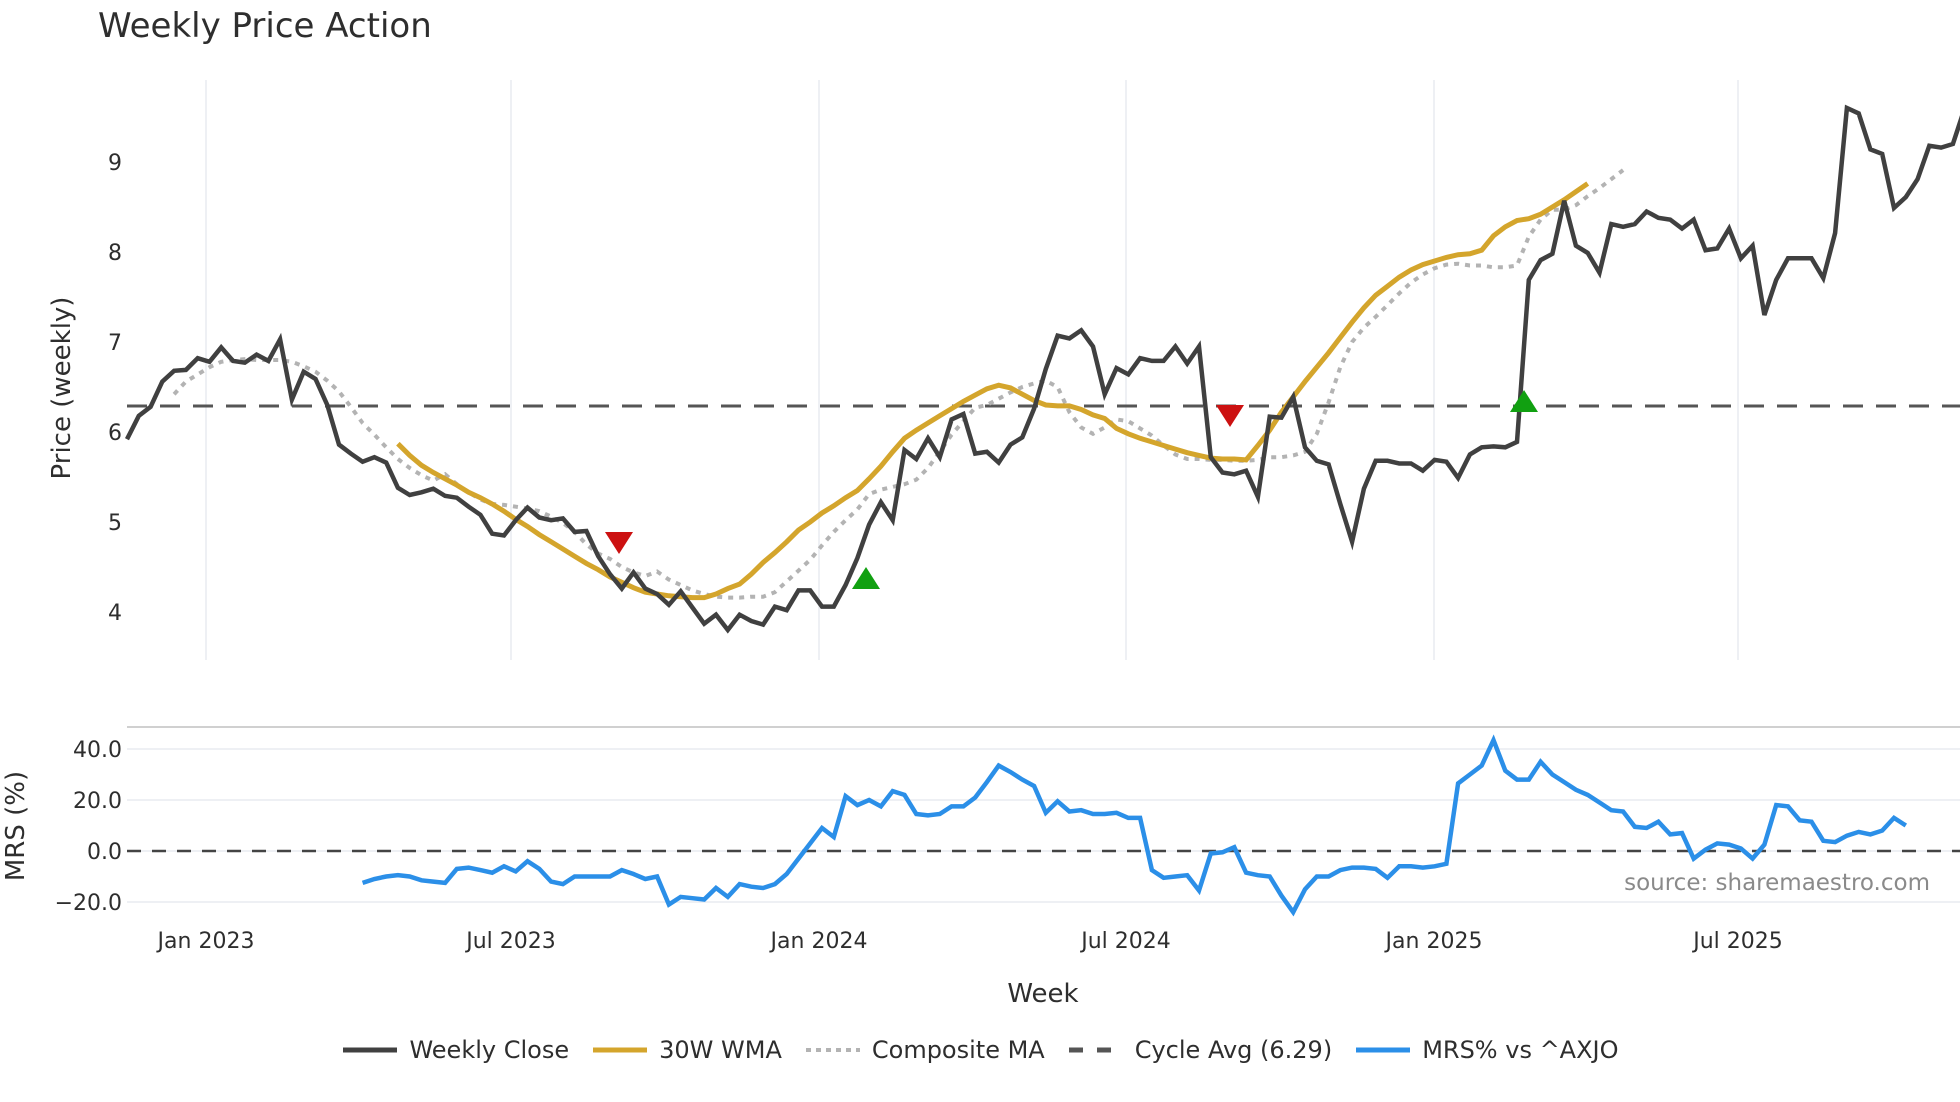 The height and width of the screenshot is (1102, 1960). Describe the element at coordinates (1042, 994) in the screenshot. I see `x-axis-title: Week` at that location.